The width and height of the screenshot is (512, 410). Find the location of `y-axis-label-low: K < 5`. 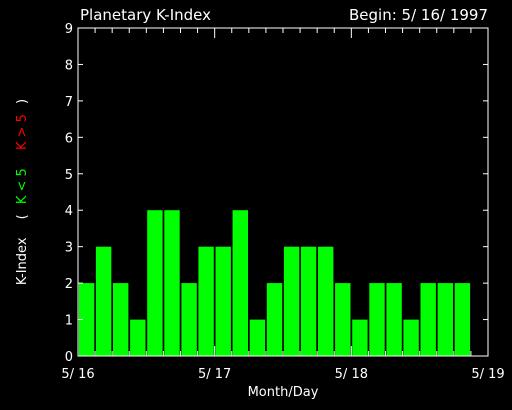

y-axis-label-low: K < 5 is located at coordinates (22, 186).